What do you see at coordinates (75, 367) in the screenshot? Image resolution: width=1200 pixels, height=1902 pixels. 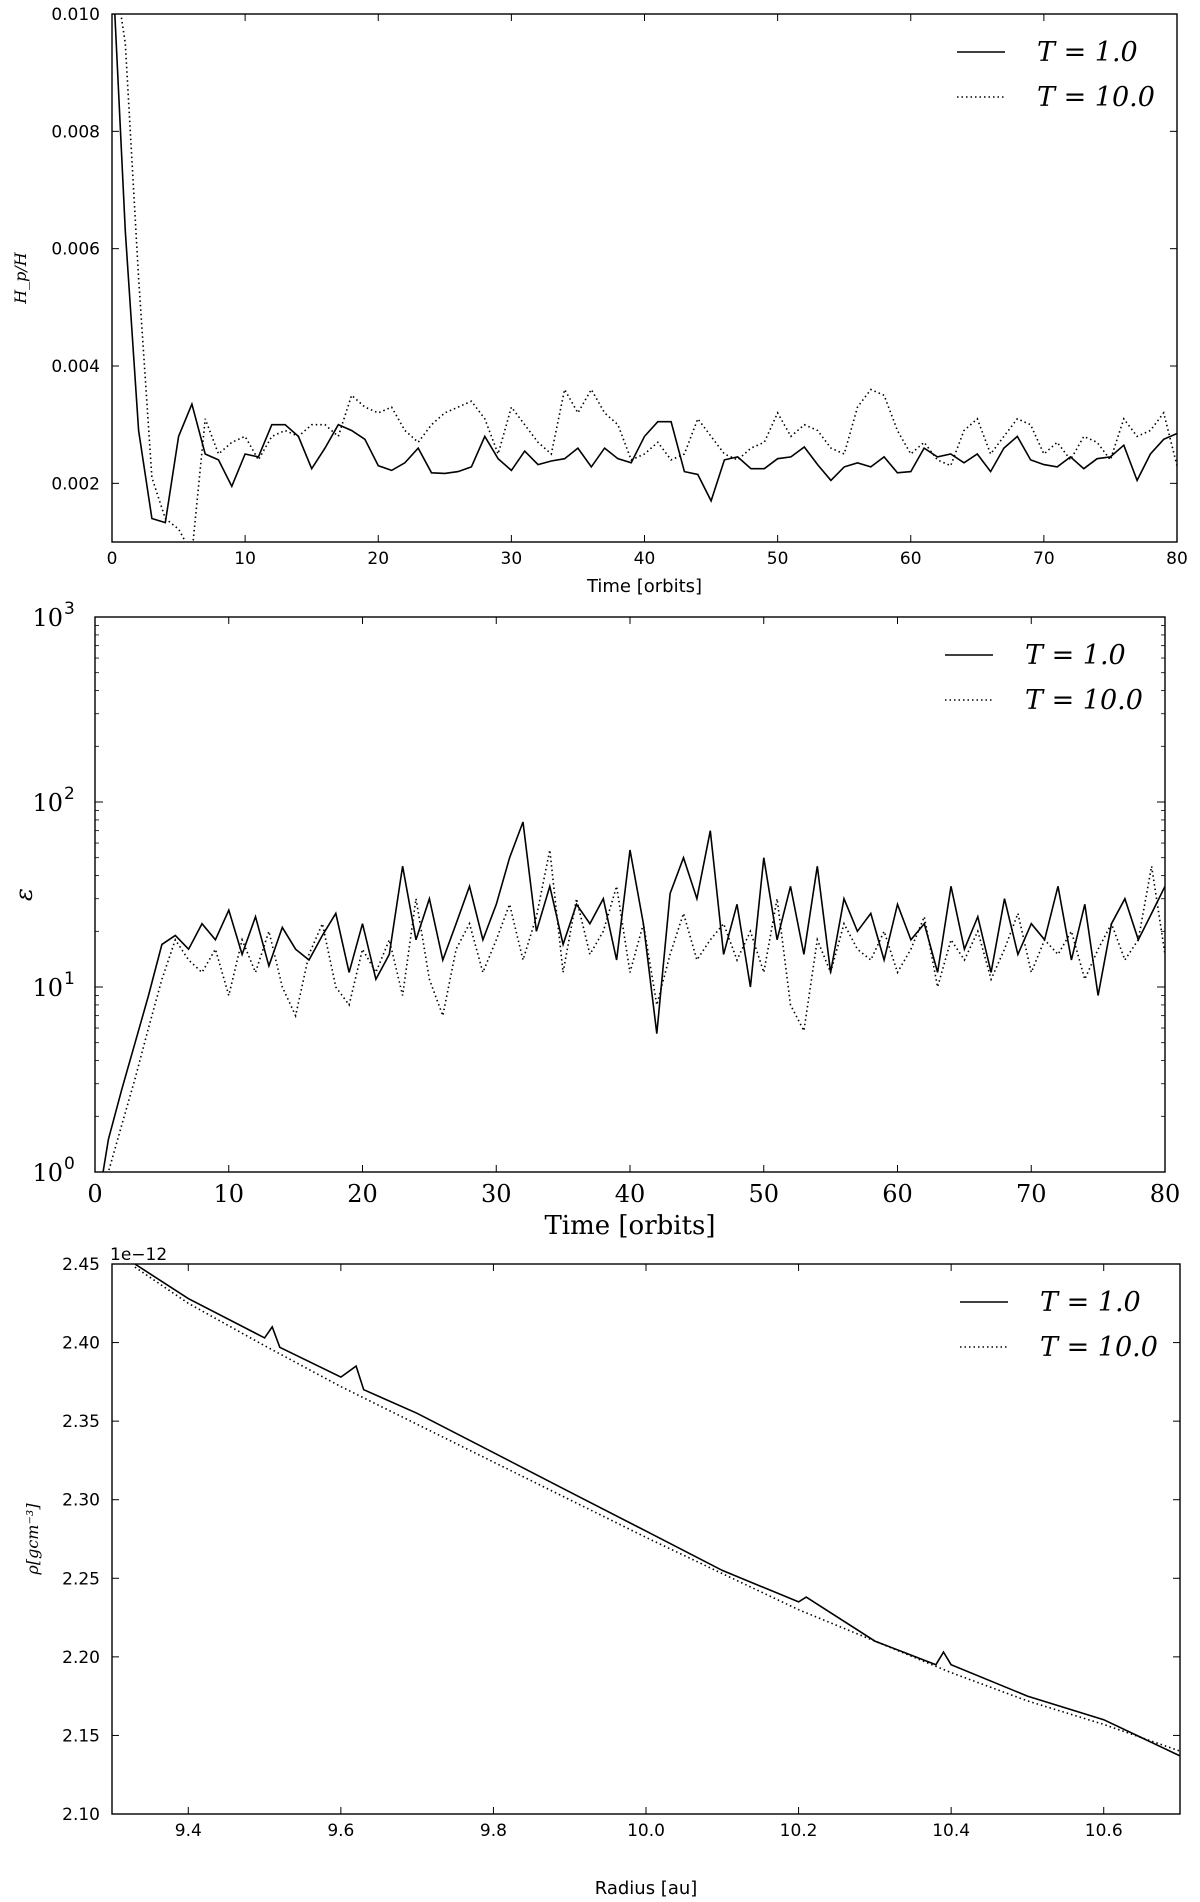 I see `y-tick-label: 0.004` at bounding box center [75, 367].